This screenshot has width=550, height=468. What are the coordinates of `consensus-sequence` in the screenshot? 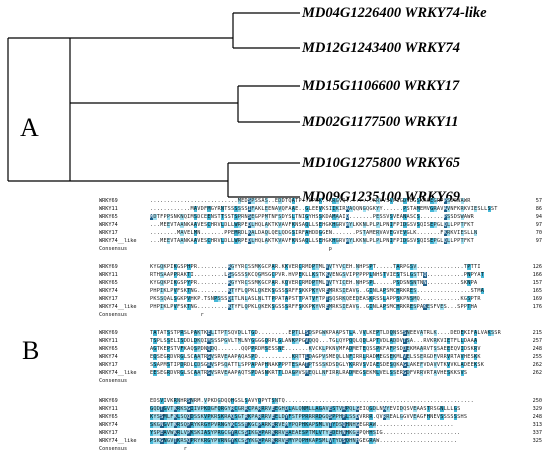 It's located at (157, 381).